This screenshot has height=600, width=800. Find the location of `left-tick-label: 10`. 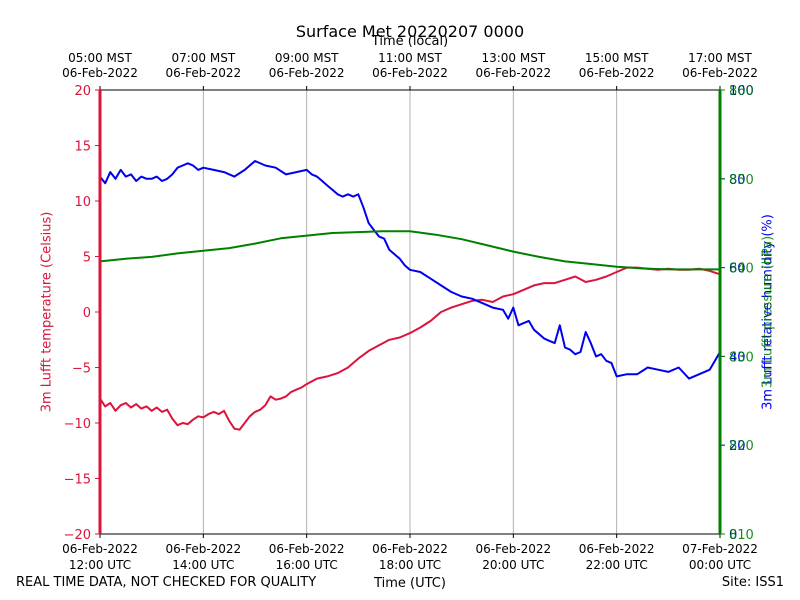

left-tick-label: 10 is located at coordinates (82, 202).